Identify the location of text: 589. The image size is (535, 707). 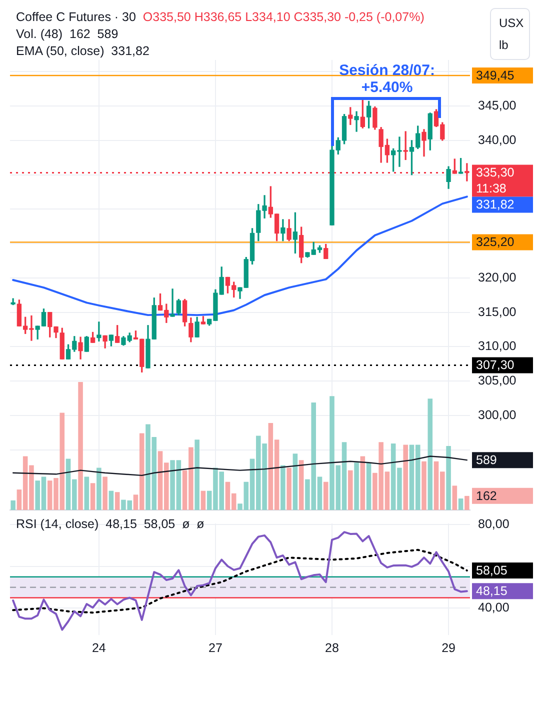
(486, 460).